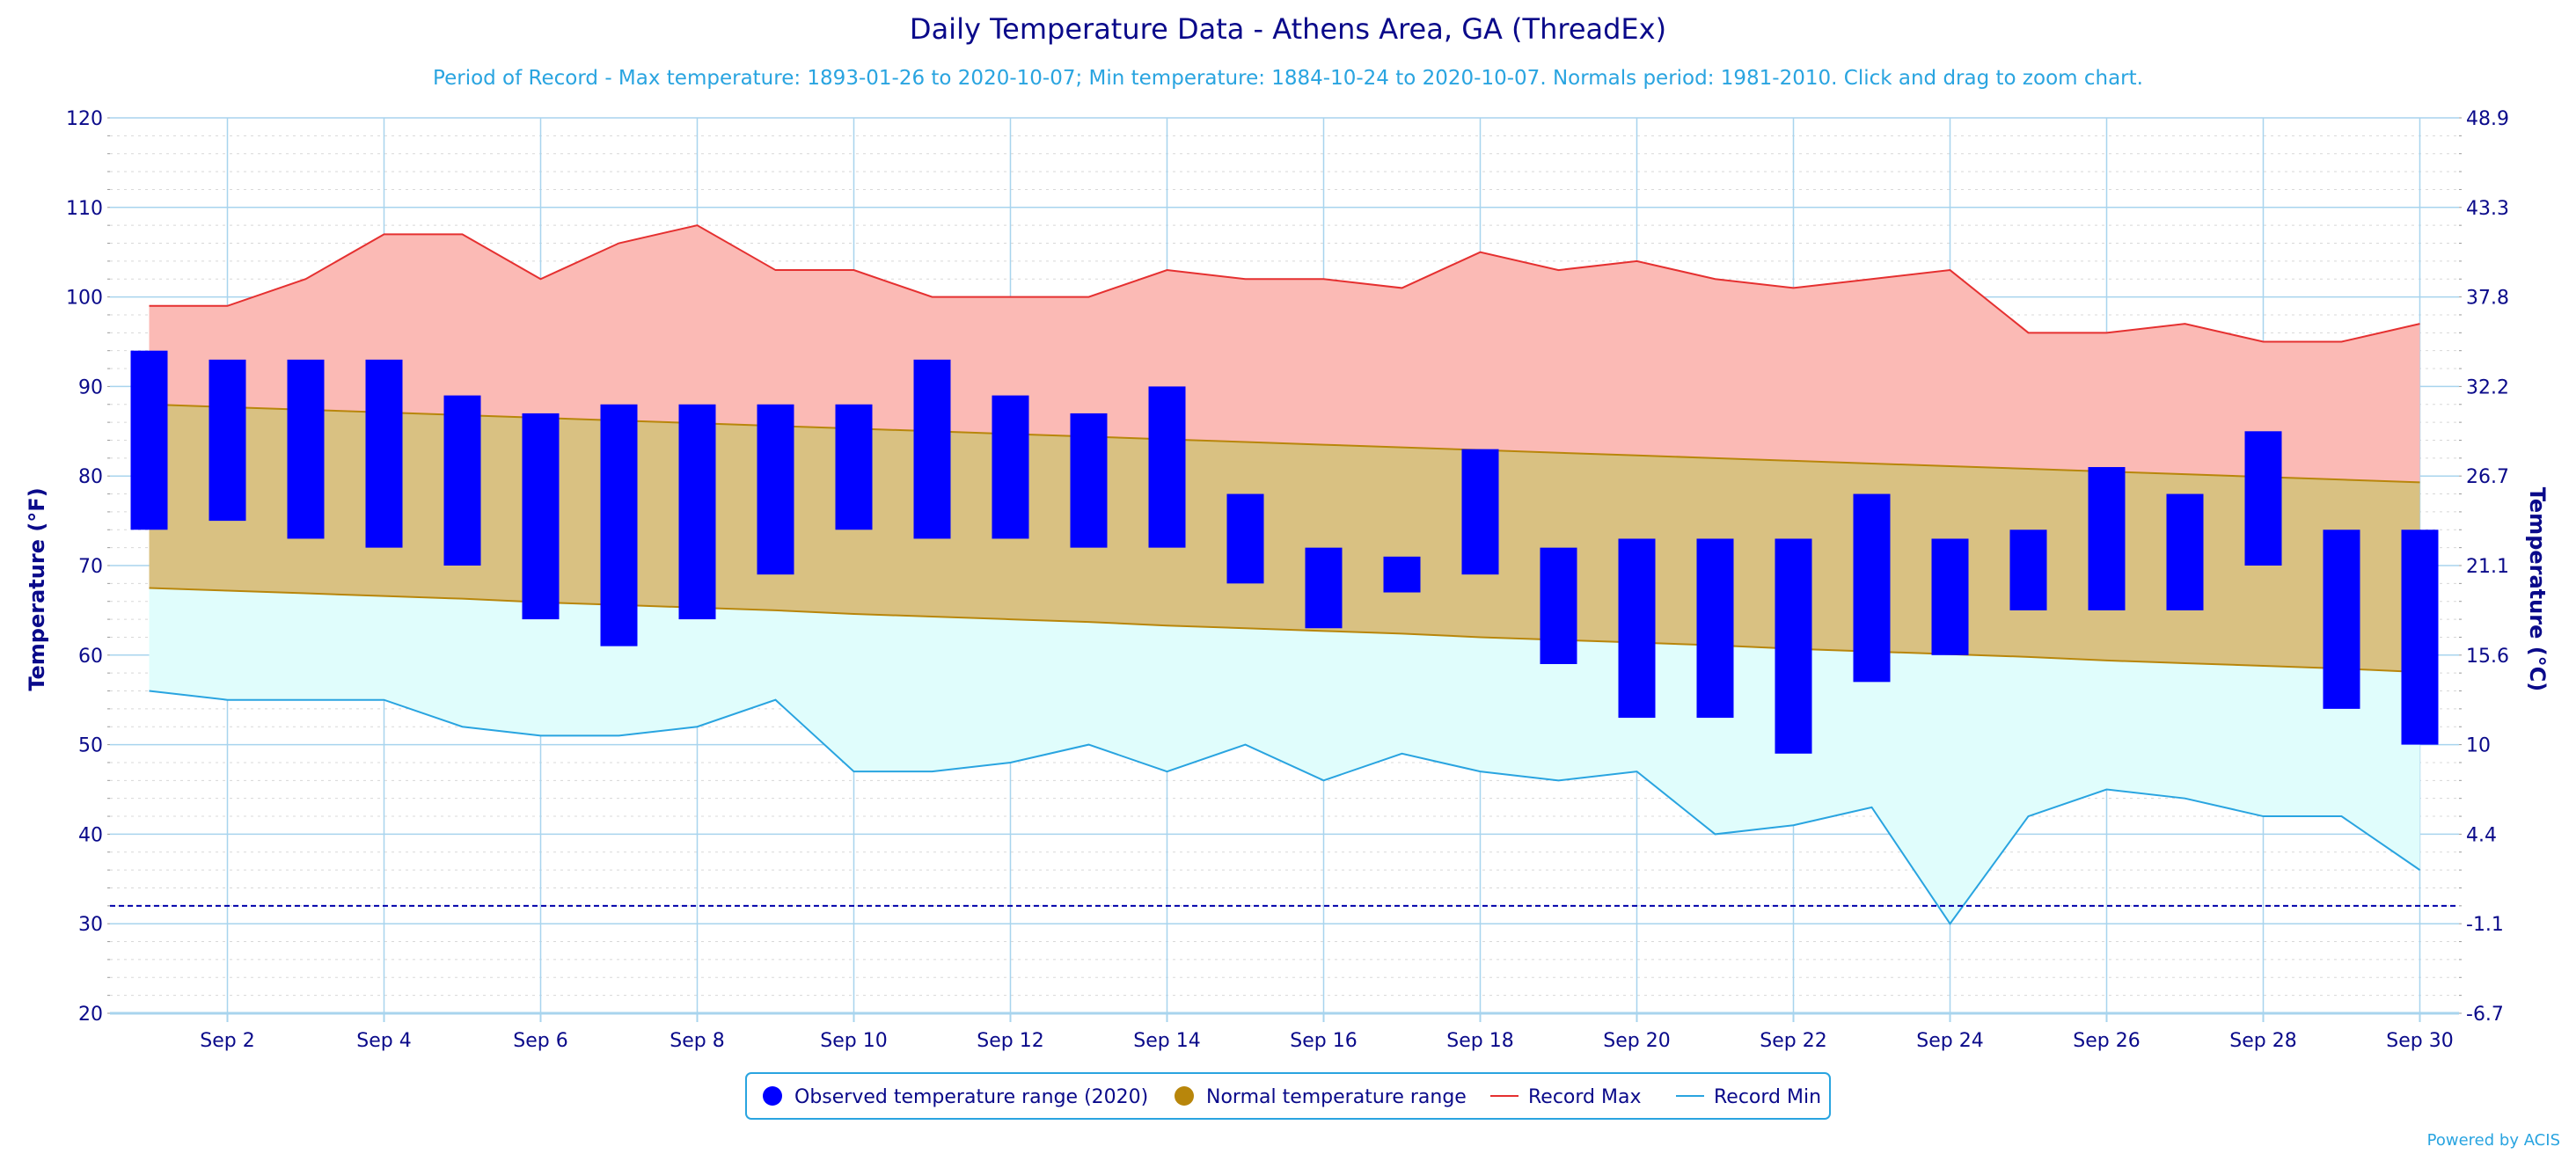 The image size is (2576, 1154). I want to click on y-tick-label: 120, so click(84, 119).